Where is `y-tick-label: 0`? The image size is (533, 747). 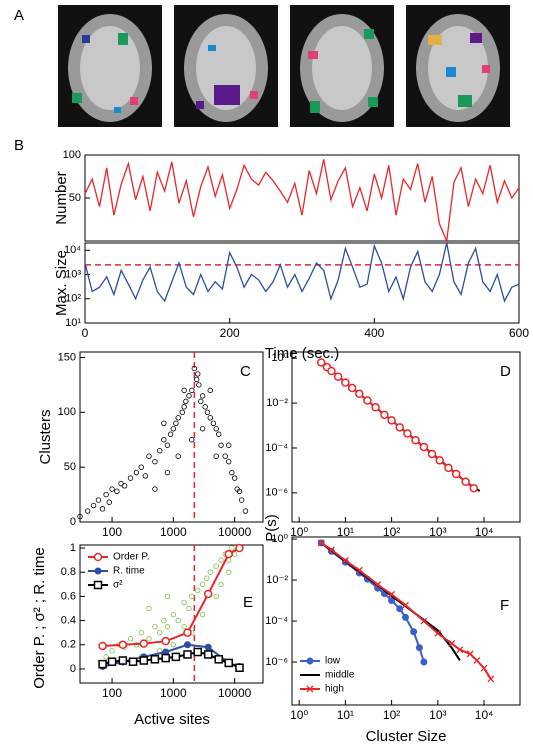 y-tick-label: 0 is located at coordinates (73, 669).